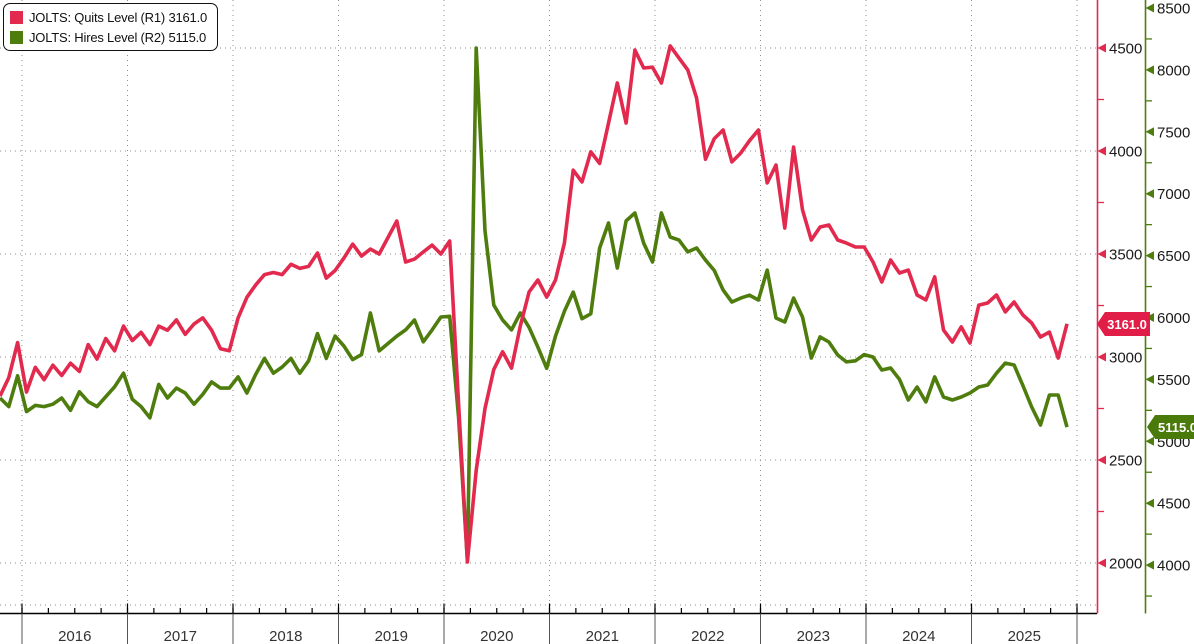  Describe the element at coordinates (1173, 9) in the screenshot. I see `r2-axis-tick-label: 8500` at that location.